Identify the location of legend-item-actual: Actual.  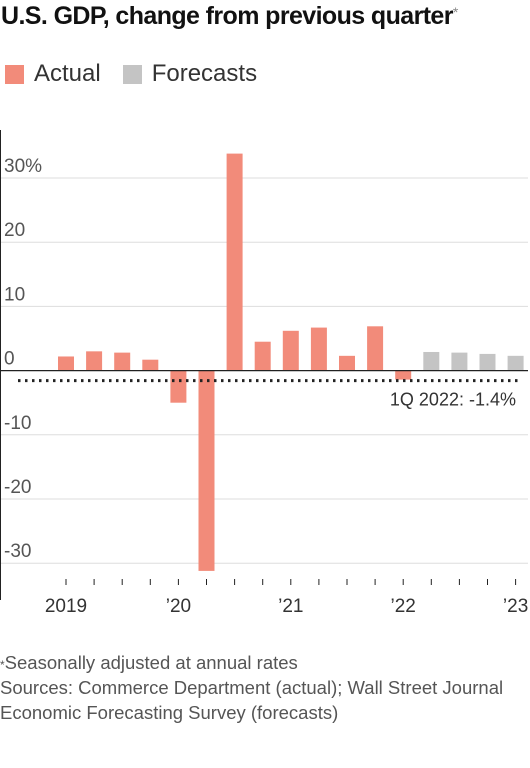
(53, 74).